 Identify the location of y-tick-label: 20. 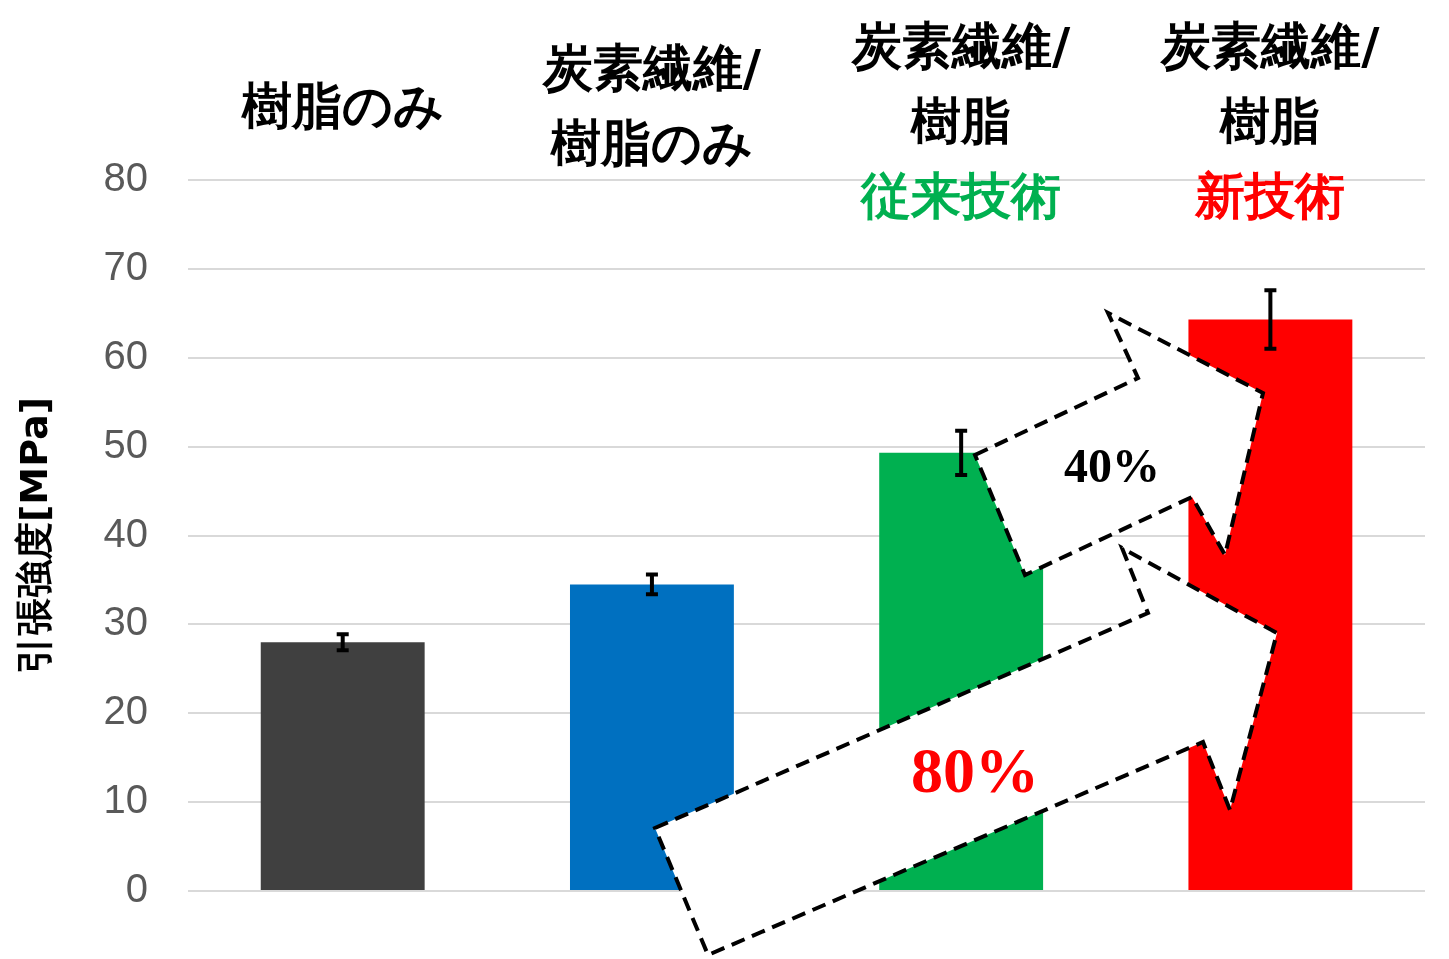
(126, 710).